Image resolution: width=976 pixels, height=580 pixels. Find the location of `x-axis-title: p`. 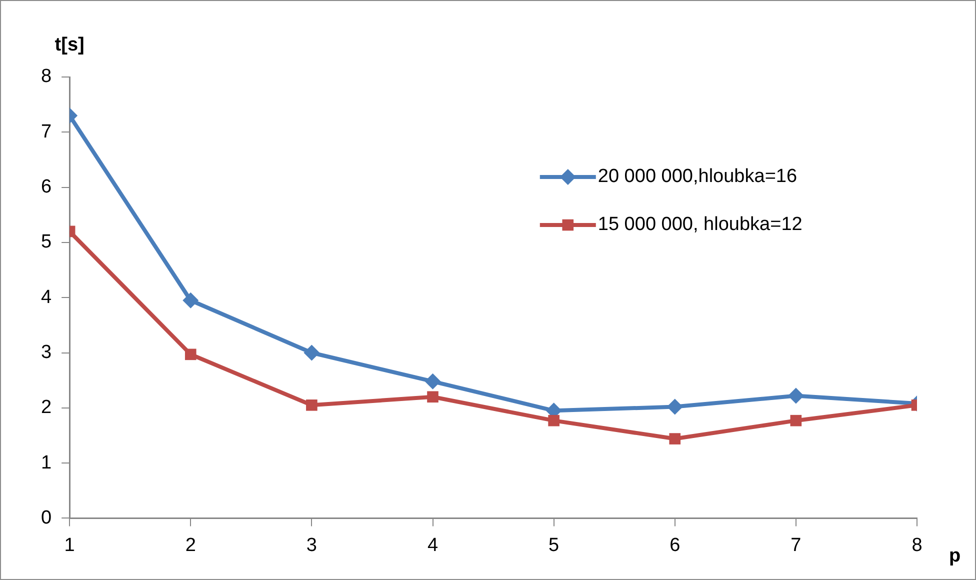

x-axis-title: p is located at coordinates (955, 555).